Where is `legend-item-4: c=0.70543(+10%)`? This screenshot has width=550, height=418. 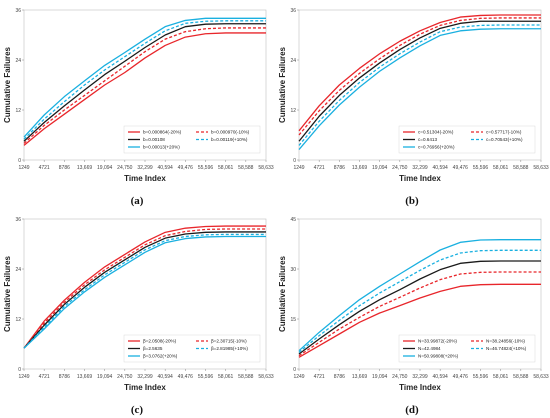 legend-item-4: c=0.70543(+10%) is located at coordinates (497, 139).